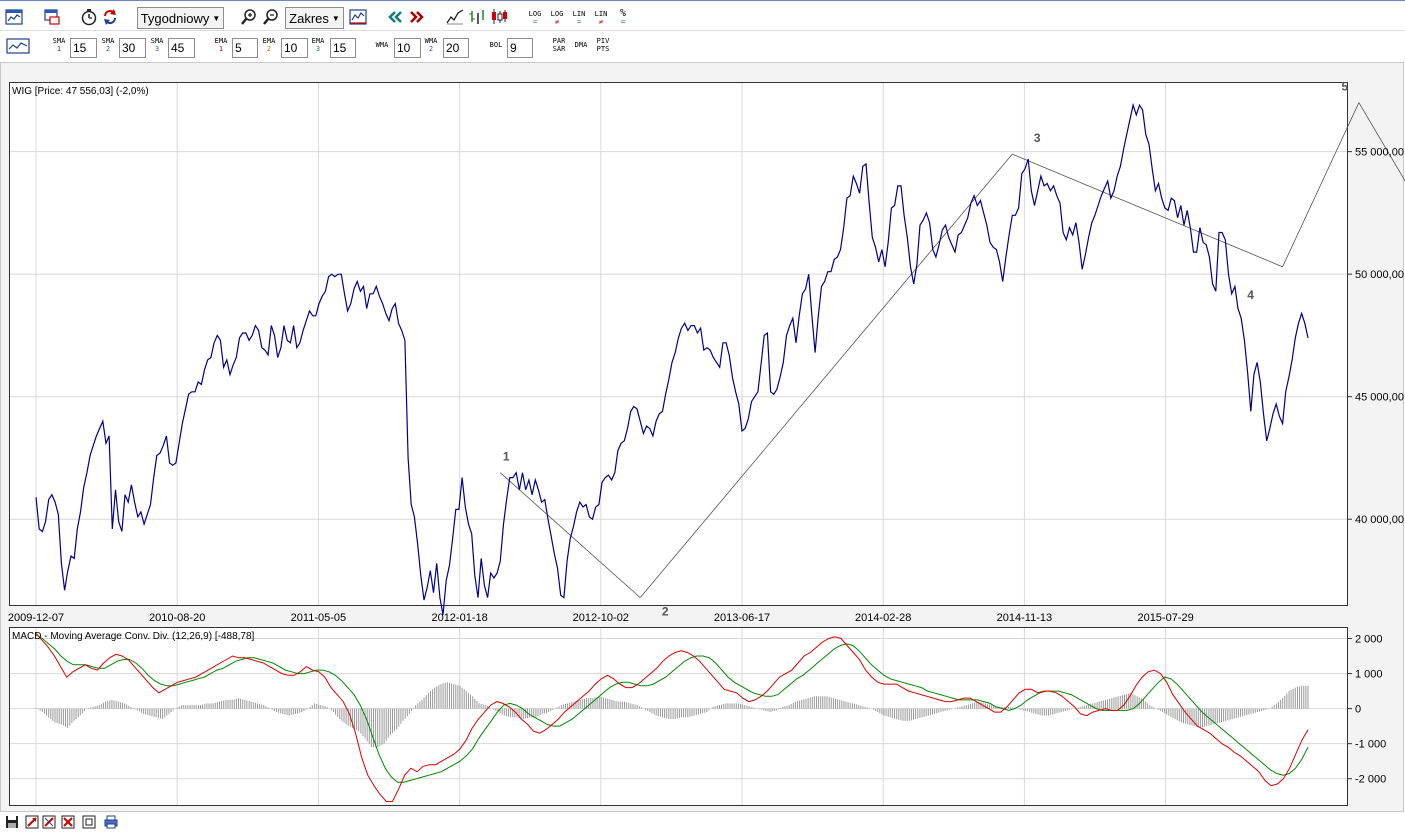 This screenshot has height=832, width=1405. What do you see at coordinates (1250, 295) in the screenshot?
I see `wave-label: 4` at bounding box center [1250, 295].